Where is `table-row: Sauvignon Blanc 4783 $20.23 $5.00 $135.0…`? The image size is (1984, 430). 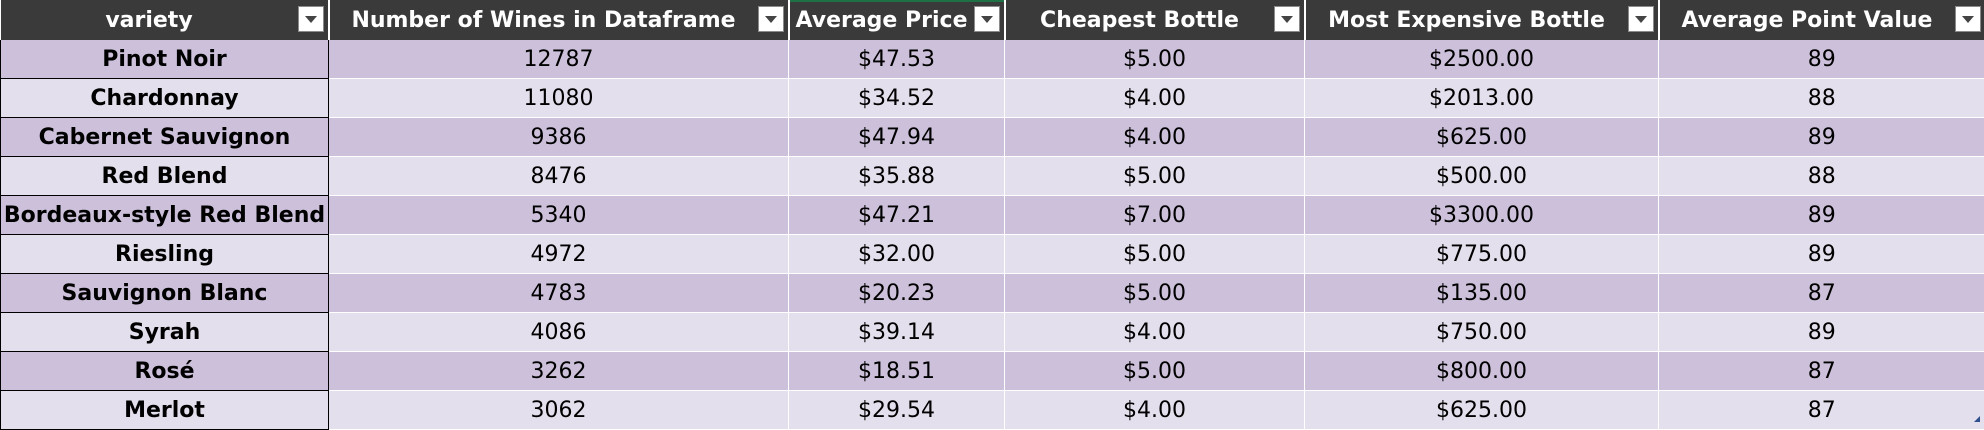
table-row: Sauvignon Blanc 4783 $20.23 $5.00 $135.0… is located at coordinates (992, 293).